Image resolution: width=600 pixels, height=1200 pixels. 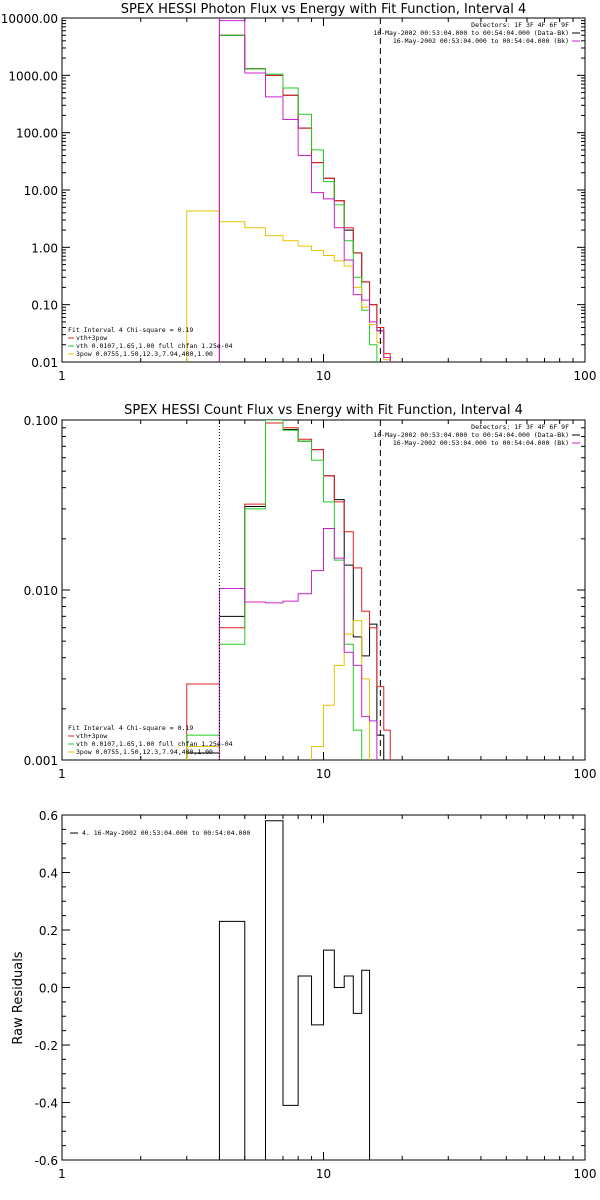 I want to click on y-tick-label: 0.10, so click(x=44, y=306).